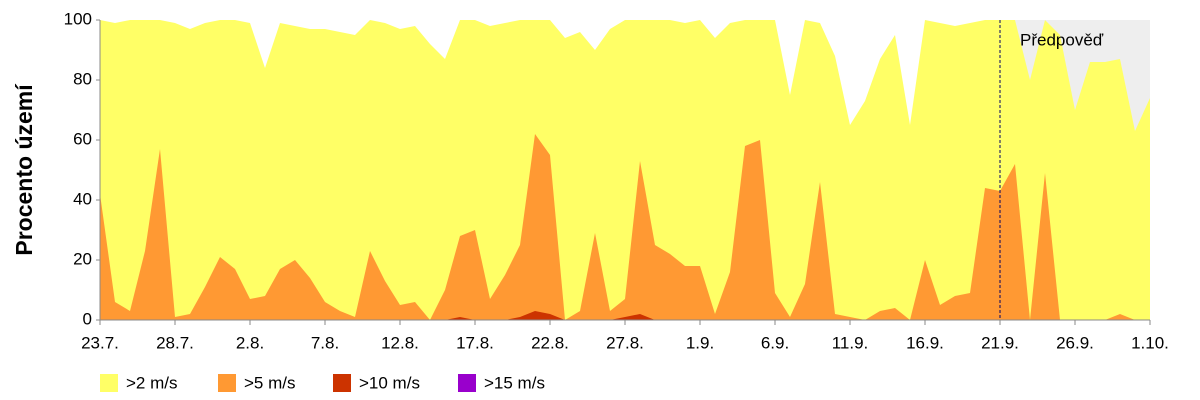  I want to click on x-tick-label: 28.7., so click(175, 342).